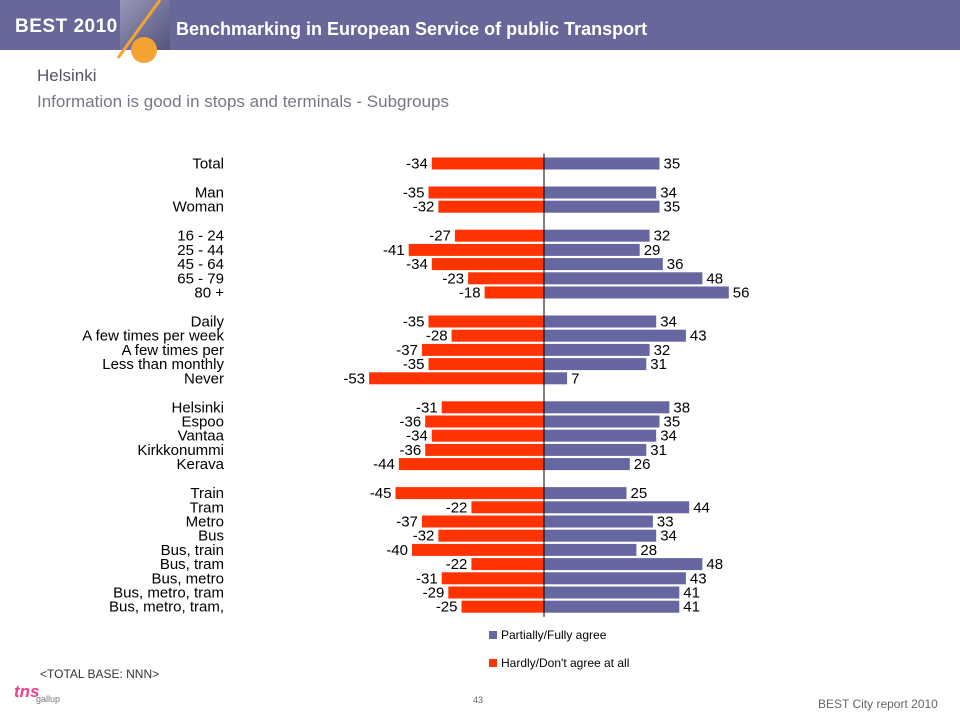  Describe the element at coordinates (192, 550) in the screenshot. I see `category-label: Bus, train` at that location.